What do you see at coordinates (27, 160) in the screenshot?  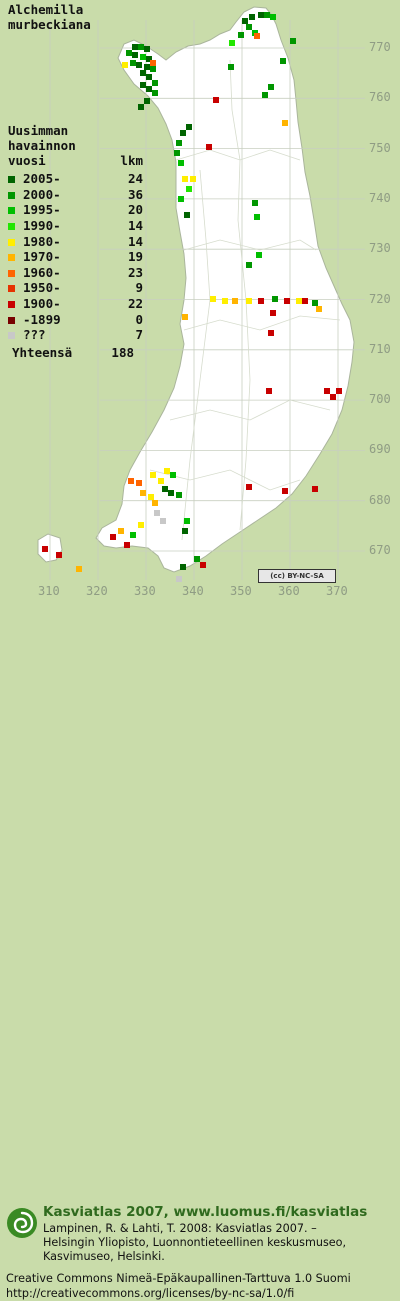 I see `legend-period-header: vuosi` at bounding box center [27, 160].